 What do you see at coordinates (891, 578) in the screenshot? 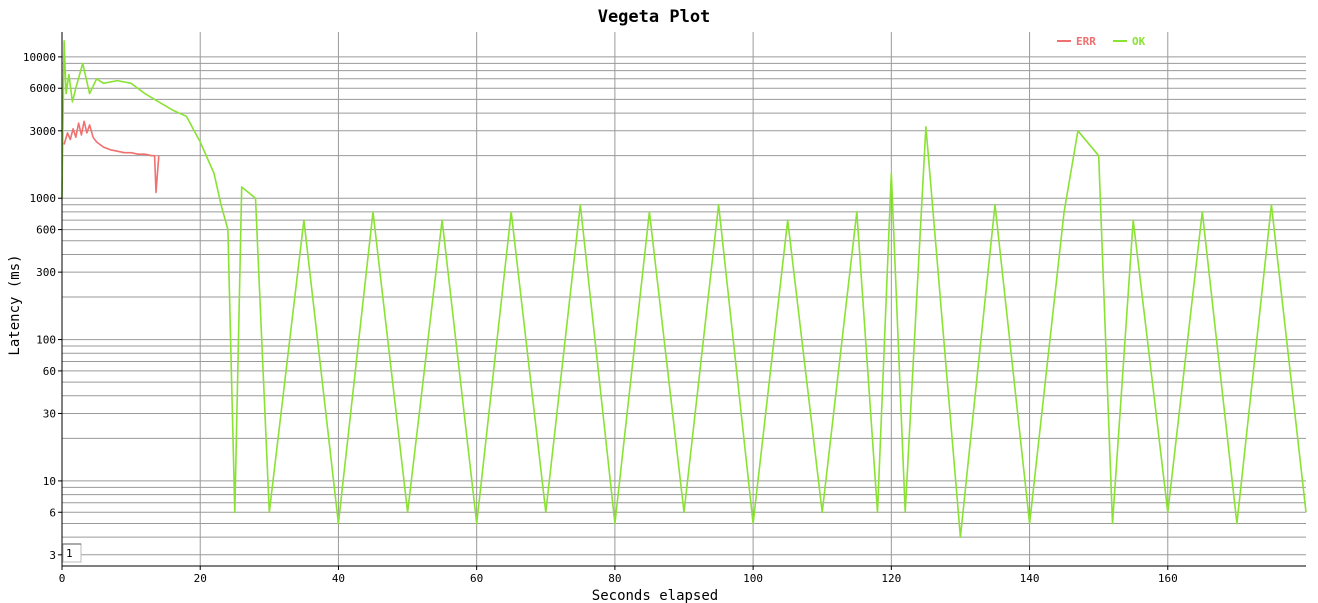
I see `x-tick-label: 120` at bounding box center [891, 578].